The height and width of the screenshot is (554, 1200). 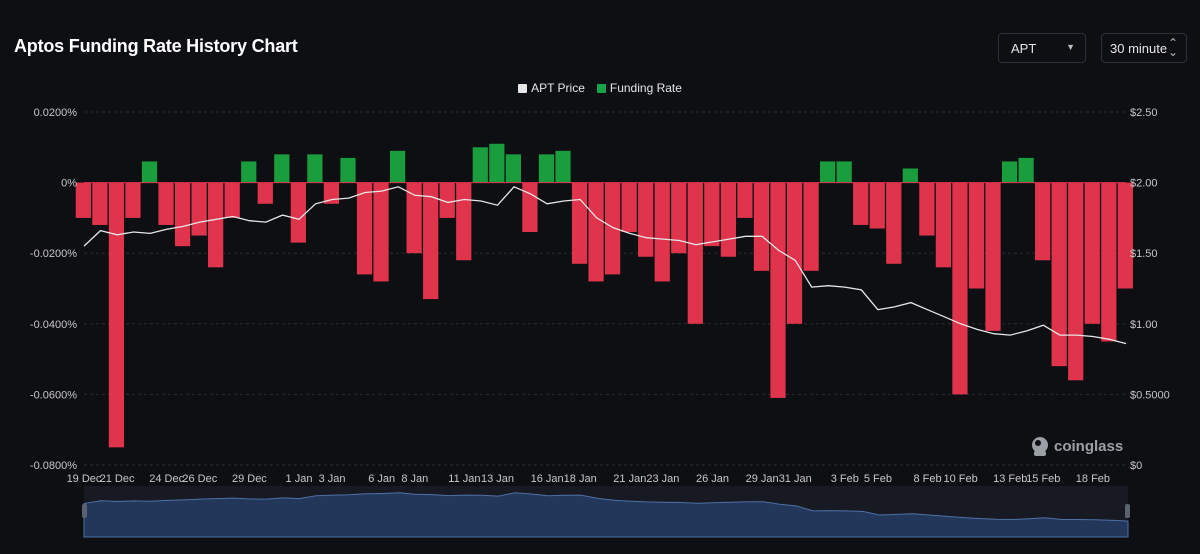 I want to click on legend-item-price: APT Price, so click(x=551, y=88).